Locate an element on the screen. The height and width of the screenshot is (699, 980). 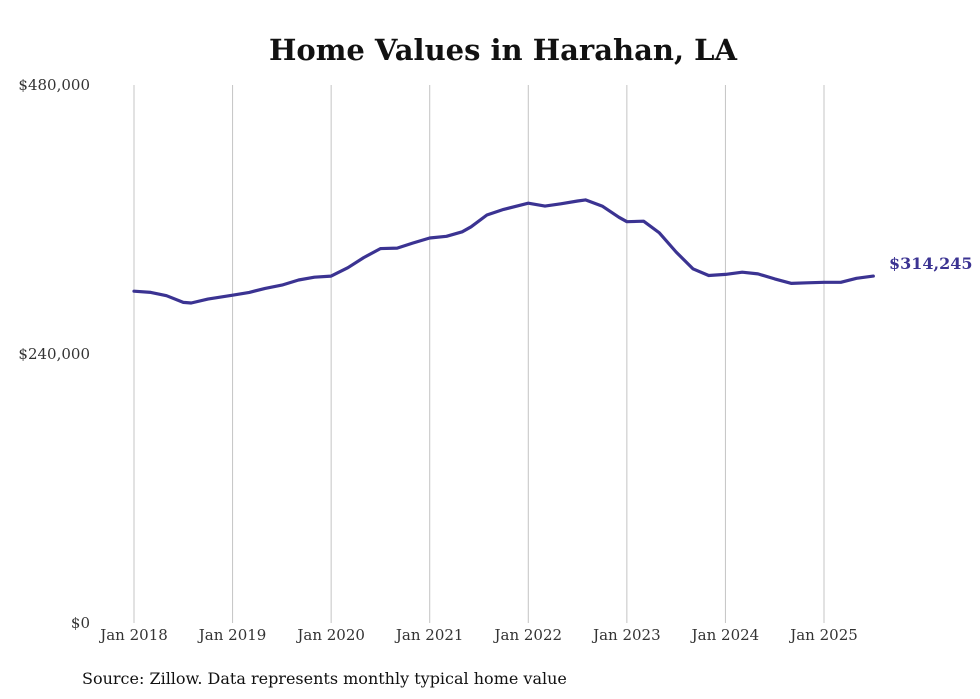
x-tick-label: Jan 2019 is located at coordinates (232, 635).